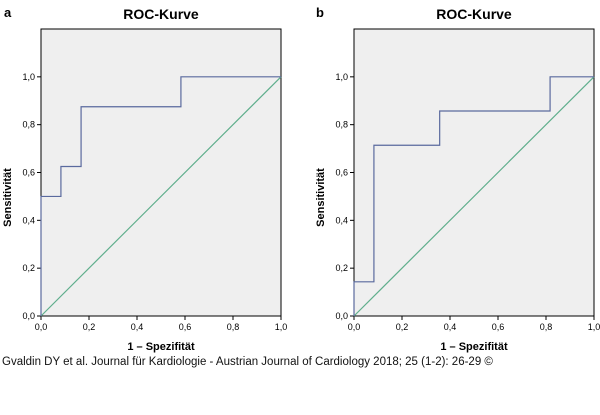  I want to click on panel-a-ytick-label: 1,0, so click(28, 77).